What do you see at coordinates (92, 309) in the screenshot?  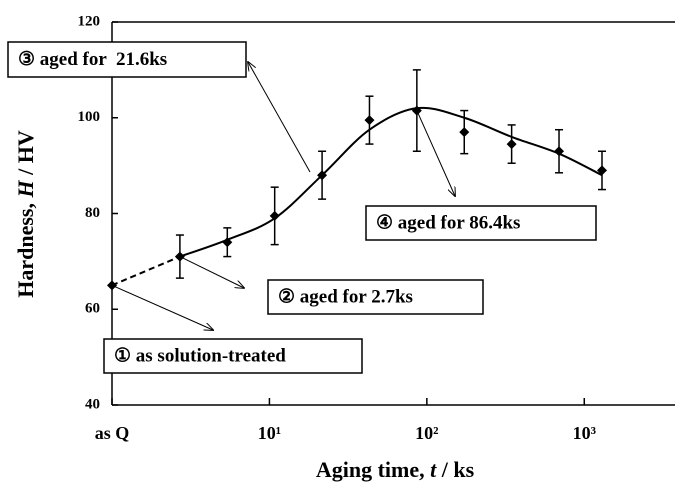 I see `y-tick-label: 60` at bounding box center [92, 309].